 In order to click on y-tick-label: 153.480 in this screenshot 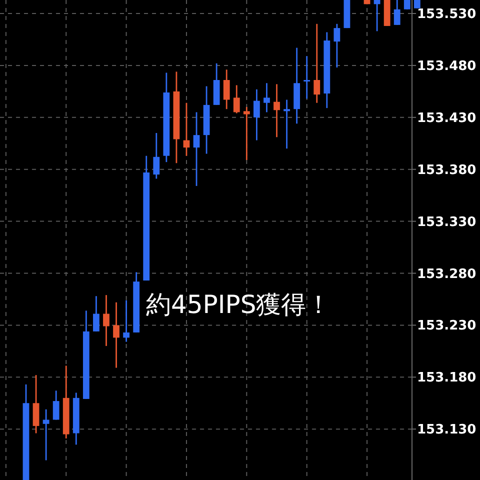, I will do `click(446, 66)`.